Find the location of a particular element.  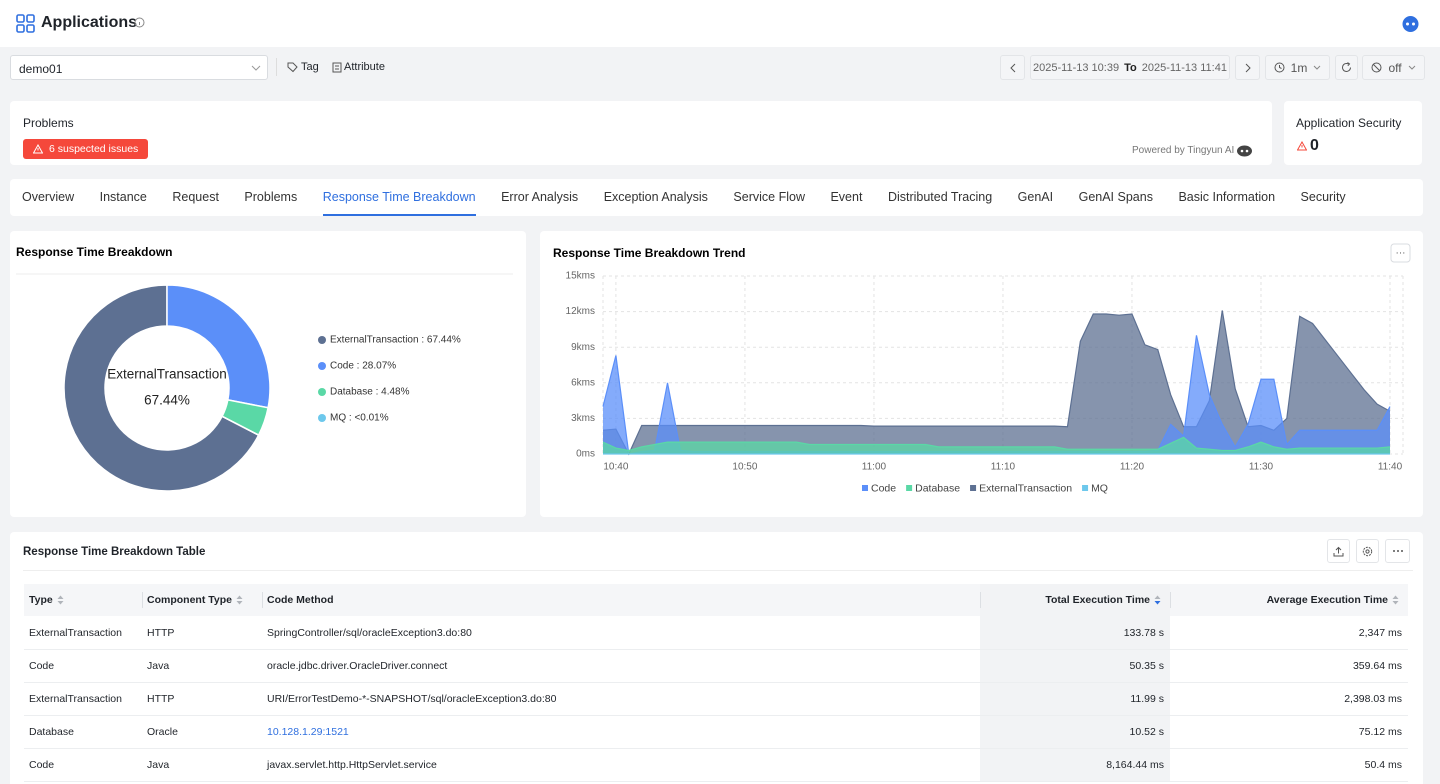

x-tick-label: 11:40 is located at coordinates (1390, 467).